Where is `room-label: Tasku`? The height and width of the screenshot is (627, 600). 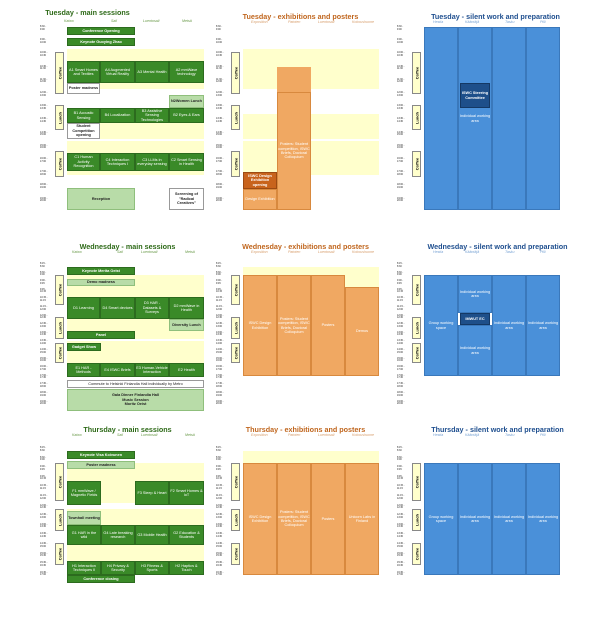 room-label: Tasku is located at coordinates (510, 22).